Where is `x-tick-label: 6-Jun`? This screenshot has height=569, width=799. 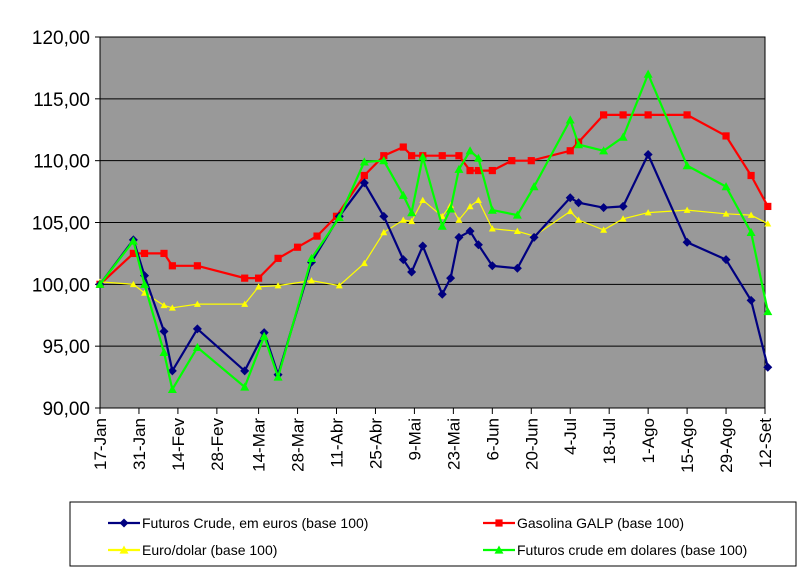 x-tick-label: 6-Jun is located at coordinates (492, 439).